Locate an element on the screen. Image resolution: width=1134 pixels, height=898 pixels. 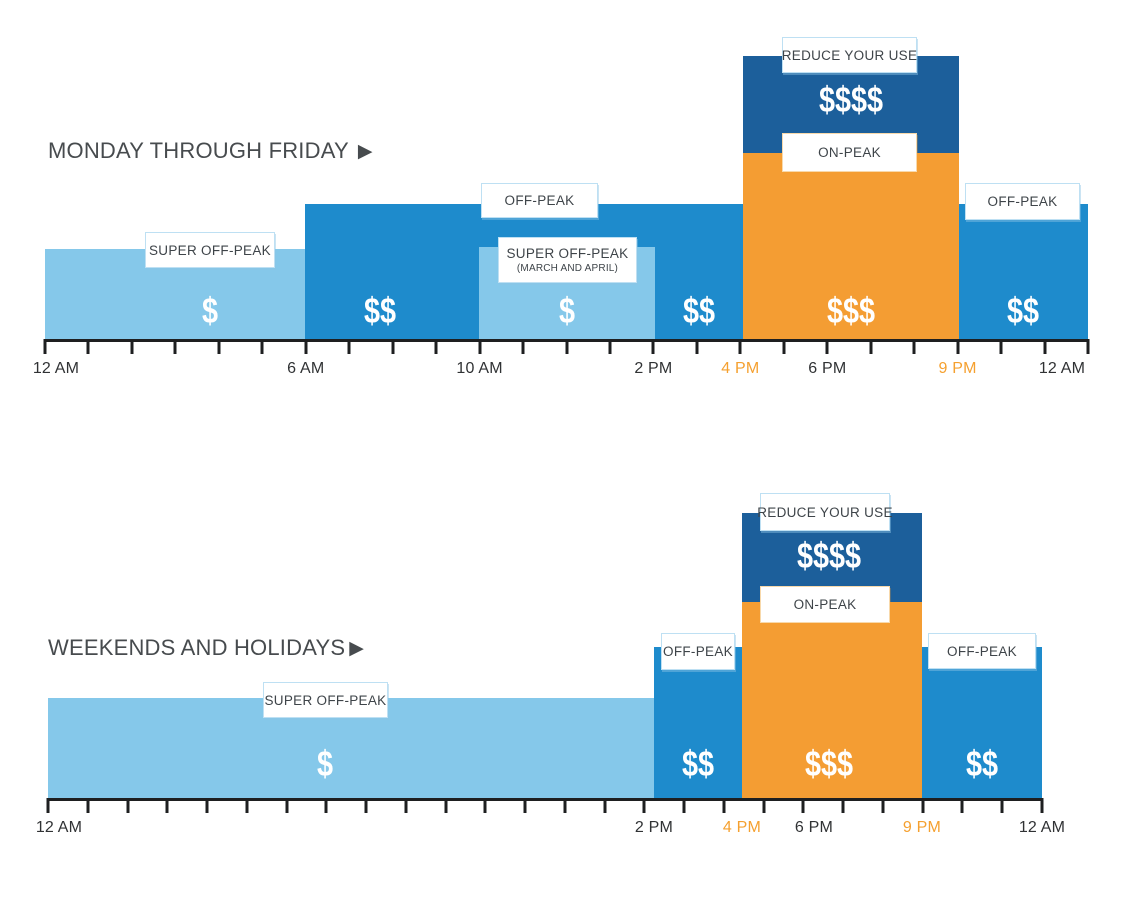
weekday-title-text: MONDAY THROUGH FRIDAY is located at coordinates (198, 150).